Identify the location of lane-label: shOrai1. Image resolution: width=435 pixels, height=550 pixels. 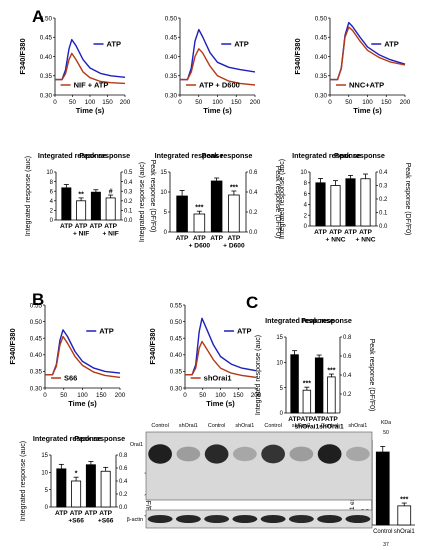
(188, 426).